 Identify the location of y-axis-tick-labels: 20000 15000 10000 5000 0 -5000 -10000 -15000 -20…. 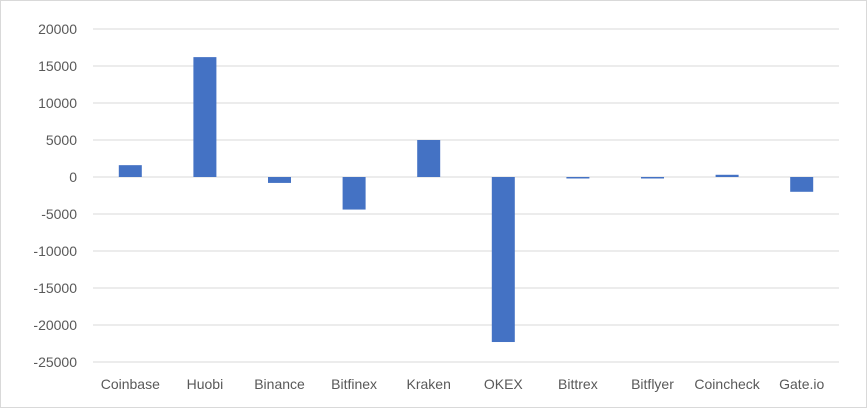
(55, 195).